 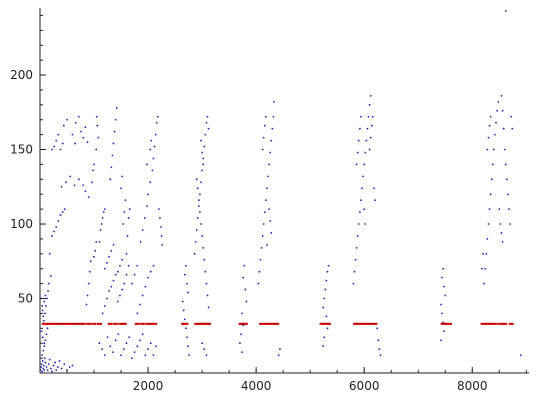 What do you see at coordinates (148, 386) in the screenshot?
I see `x-tick-label: 2000` at bounding box center [148, 386].